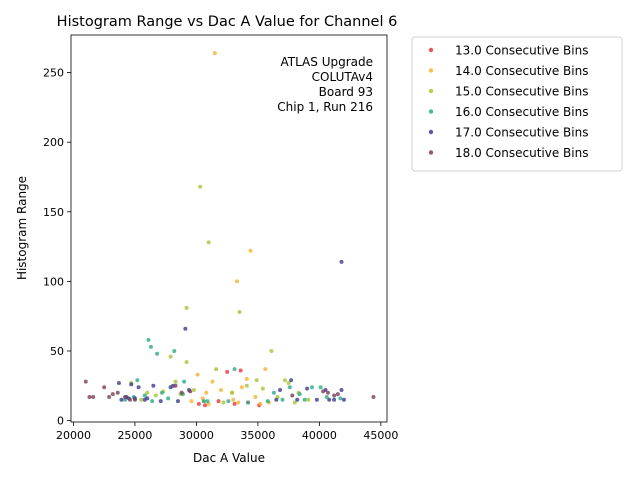 This screenshot has height=480, width=640. I want to click on legend-label: 13.0 Consecutive Bins, so click(521, 51).